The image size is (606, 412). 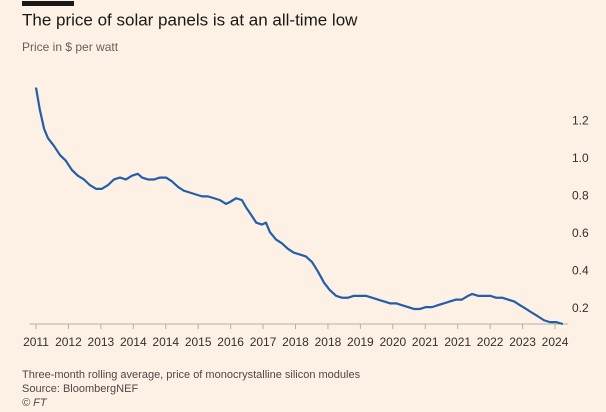 What do you see at coordinates (70, 47) in the screenshot?
I see `subtitle: Price in $ per watt` at bounding box center [70, 47].